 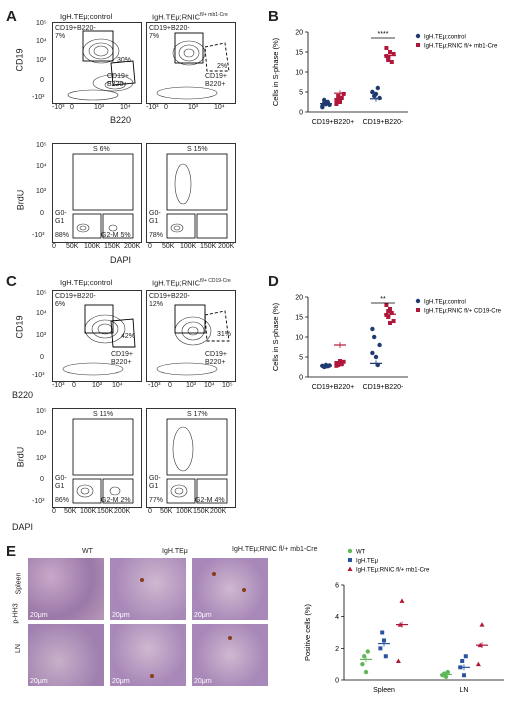 What do you see at coordinates (60, 486) in the screenshot?
I see `g1-label: G1` at bounding box center [60, 486].